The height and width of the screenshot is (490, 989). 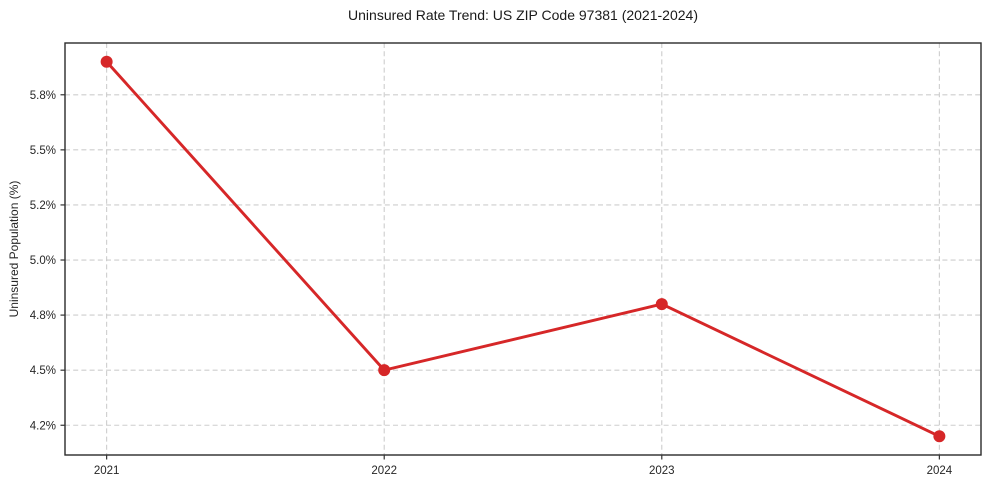 What do you see at coordinates (940, 471) in the screenshot?
I see `x-tick-label: 2024` at bounding box center [940, 471].